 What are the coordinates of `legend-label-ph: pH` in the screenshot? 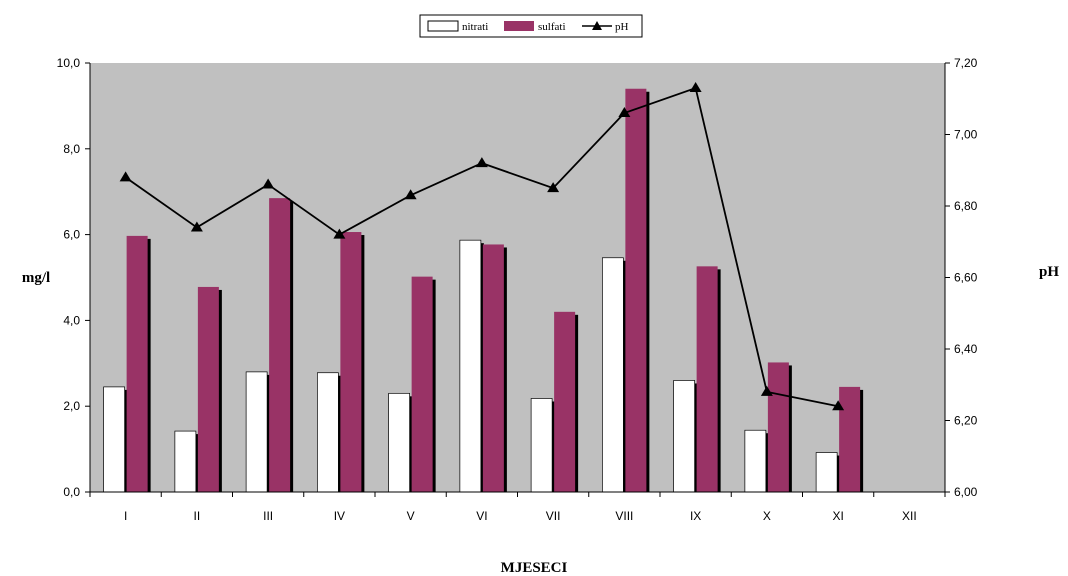 It's located at (622, 27).